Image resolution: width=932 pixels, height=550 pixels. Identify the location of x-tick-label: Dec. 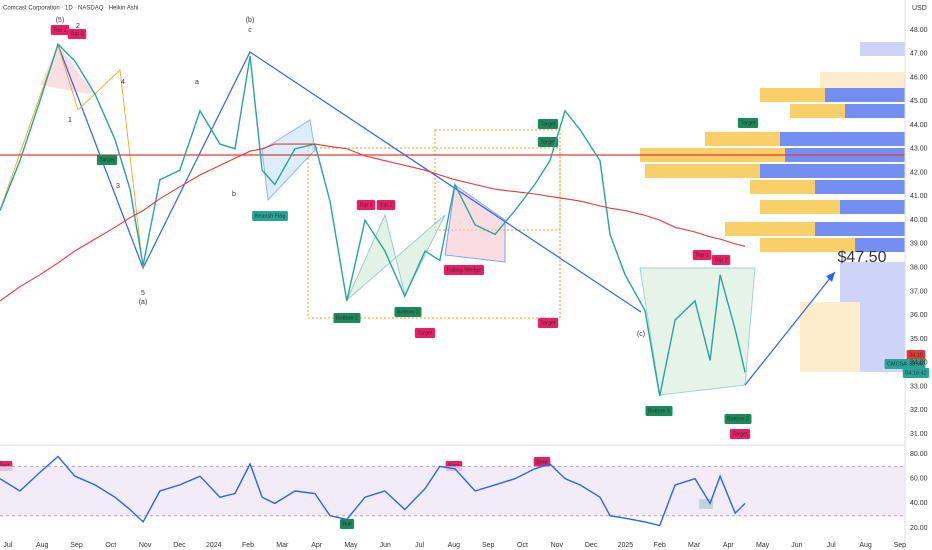
(591, 545).